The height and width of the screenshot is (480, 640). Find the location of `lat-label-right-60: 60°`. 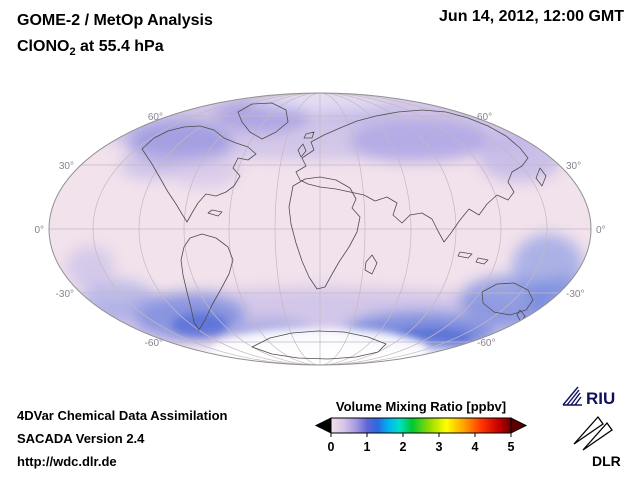

lat-label-right-60: 60° is located at coordinates (484, 117).